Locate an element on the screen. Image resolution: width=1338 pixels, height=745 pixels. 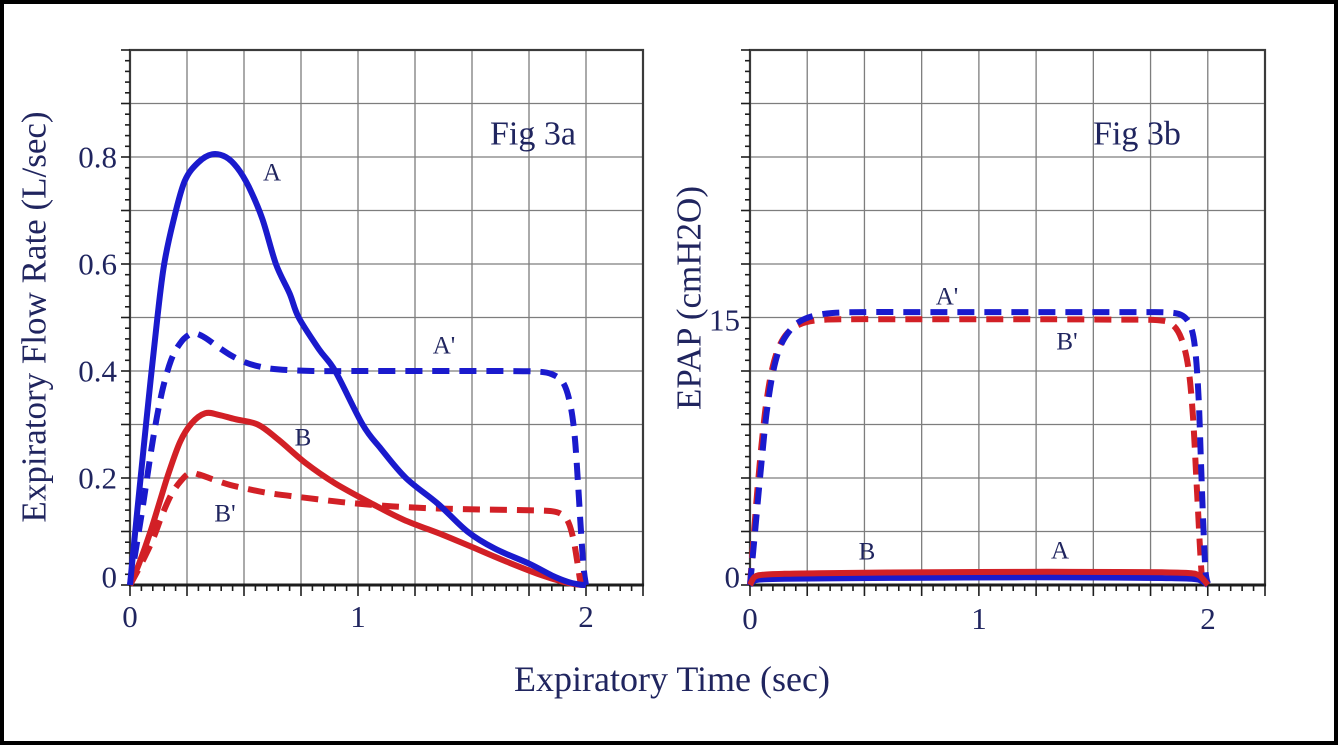
curve-label-A-prime: A' is located at coordinates (444, 346).